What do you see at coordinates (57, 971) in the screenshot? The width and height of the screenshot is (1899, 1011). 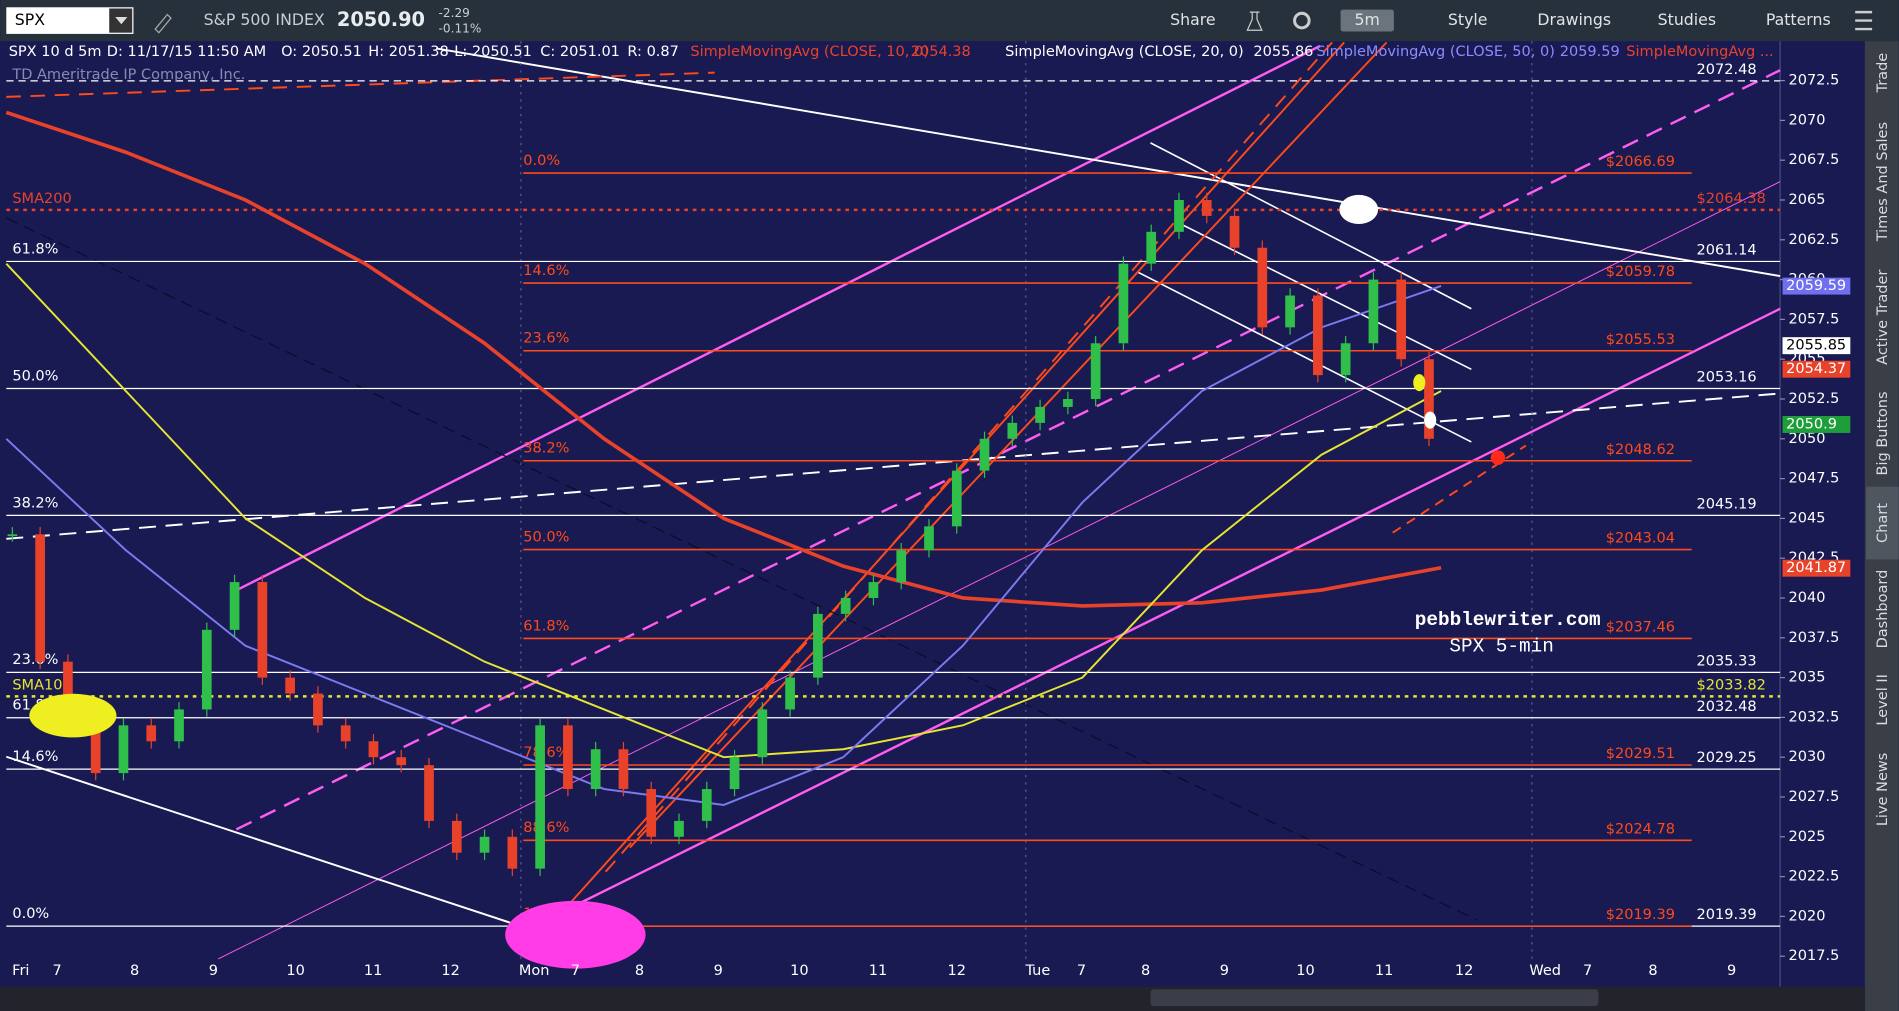 I see `x-tick-label: 7` at bounding box center [57, 971].